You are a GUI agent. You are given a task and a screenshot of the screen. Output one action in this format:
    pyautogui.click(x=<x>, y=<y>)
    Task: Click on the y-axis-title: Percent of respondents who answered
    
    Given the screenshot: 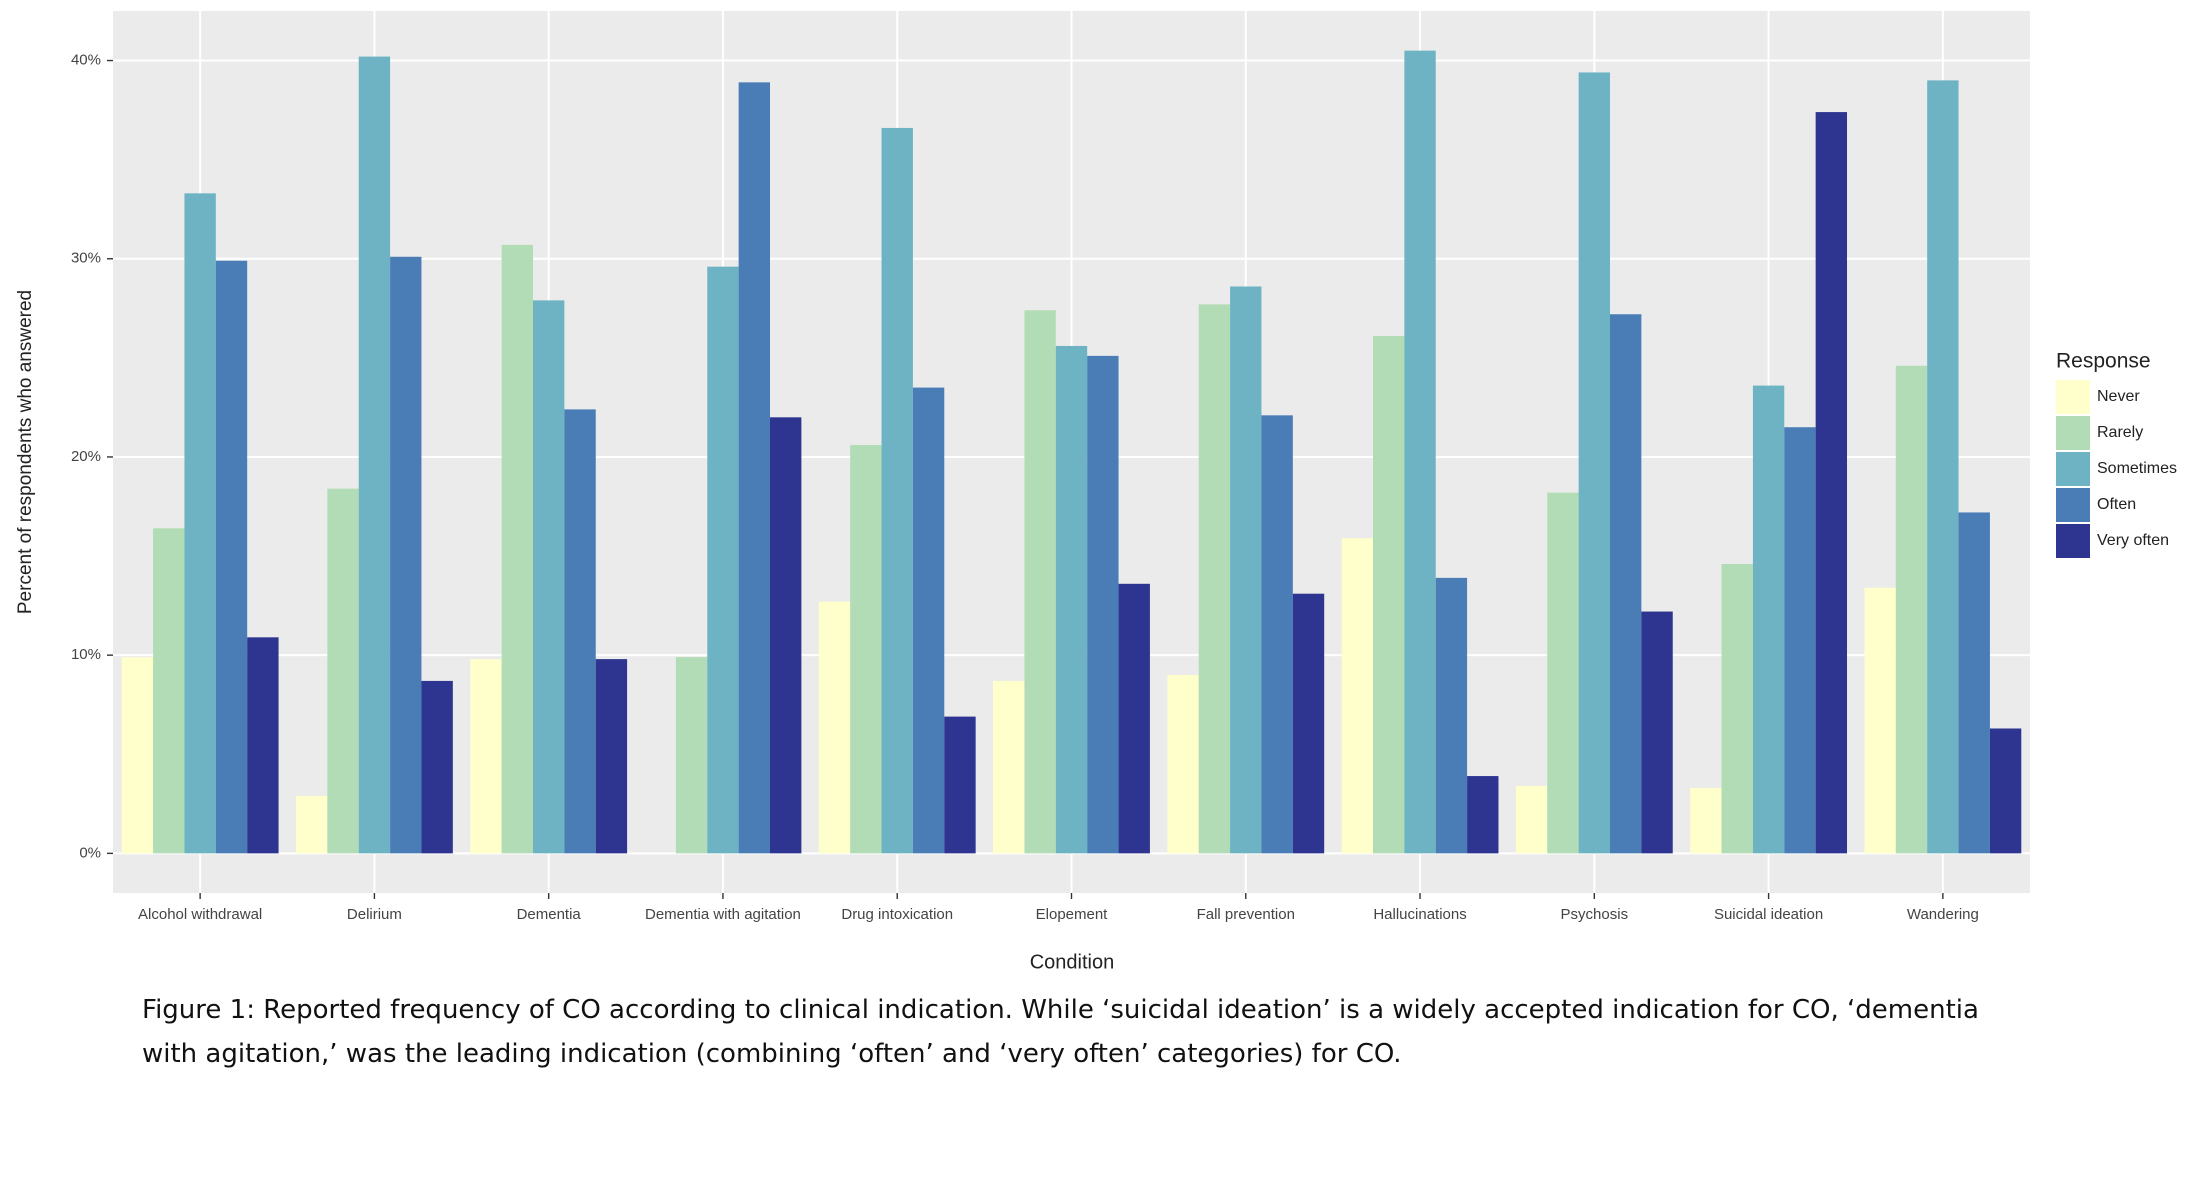 What is the action you would take?
    pyautogui.click(x=25, y=452)
    